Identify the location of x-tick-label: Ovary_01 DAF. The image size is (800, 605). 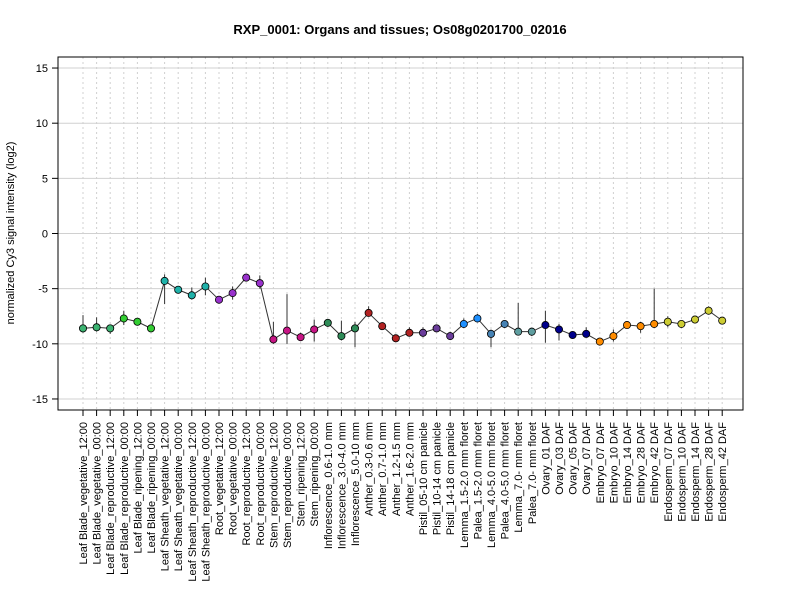
(546, 458).